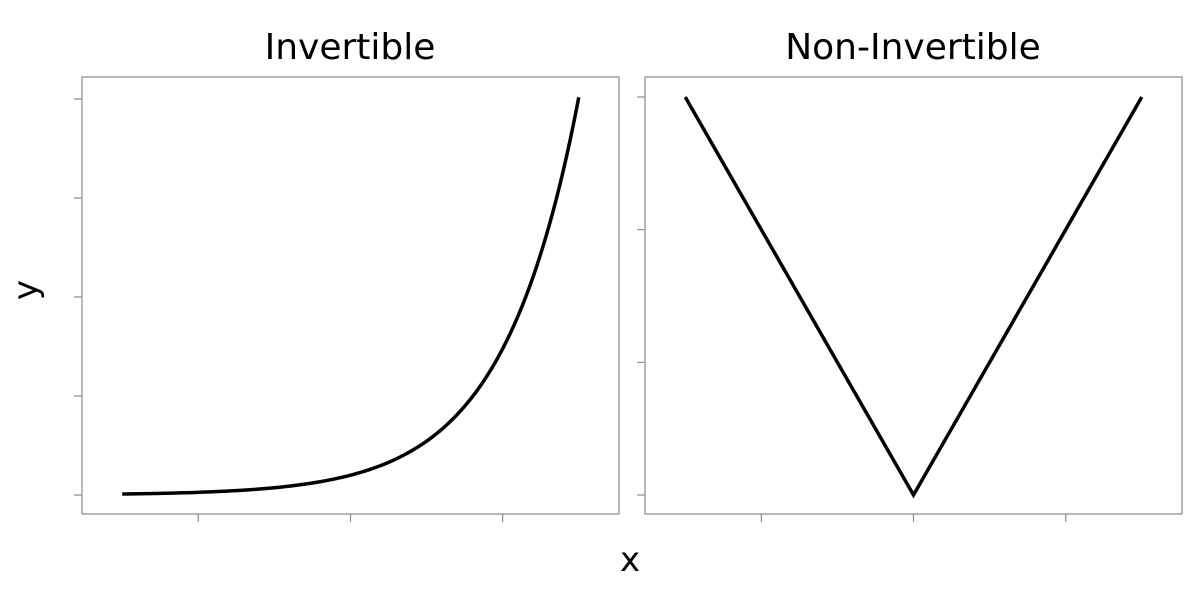 The height and width of the screenshot is (600, 1200). Describe the element at coordinates (630, 560) in the screenshot. I see `x-axis-label: x` at that location.